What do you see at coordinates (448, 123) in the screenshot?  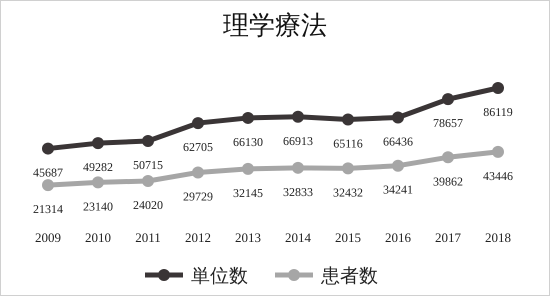 I see `data-label: 78657` at bounding box center [448, 123].